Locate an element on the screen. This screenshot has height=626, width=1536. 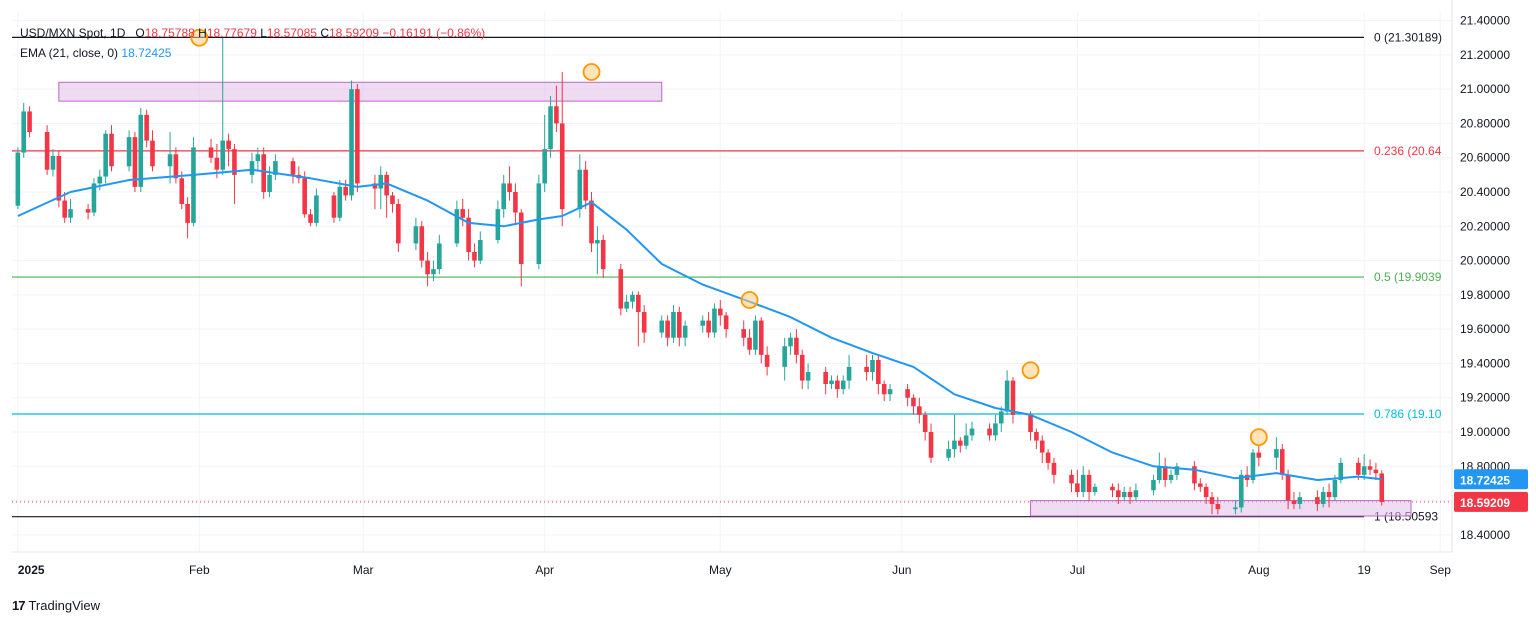
ema-label: EMA (21, close, 0) is located at coordinates (69, 53).